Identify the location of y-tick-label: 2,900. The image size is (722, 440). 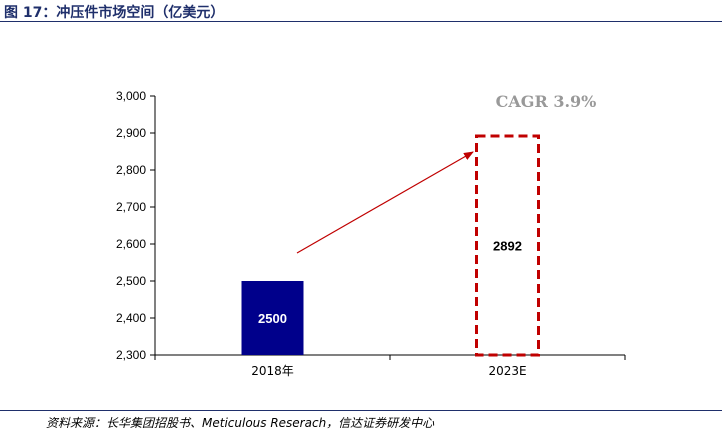
(131, 133).